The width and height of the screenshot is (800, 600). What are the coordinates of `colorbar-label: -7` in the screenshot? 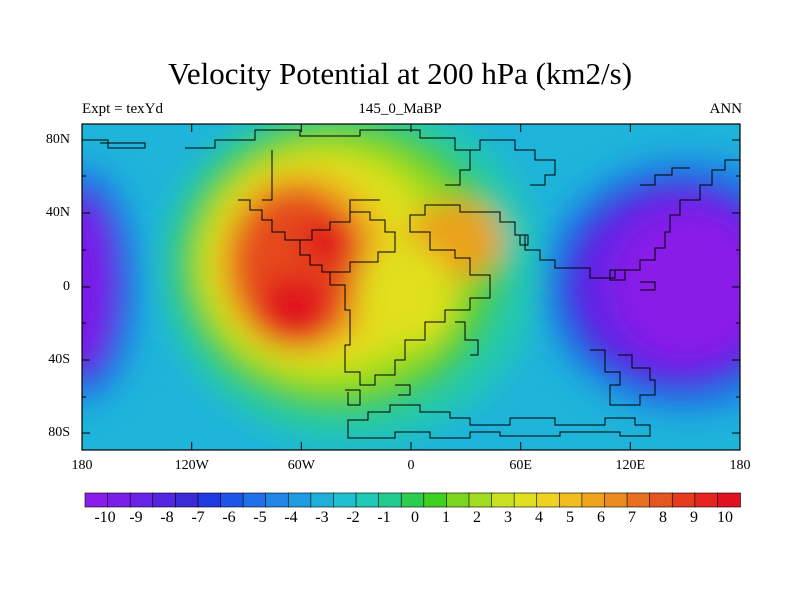 It's located at (198, 517).